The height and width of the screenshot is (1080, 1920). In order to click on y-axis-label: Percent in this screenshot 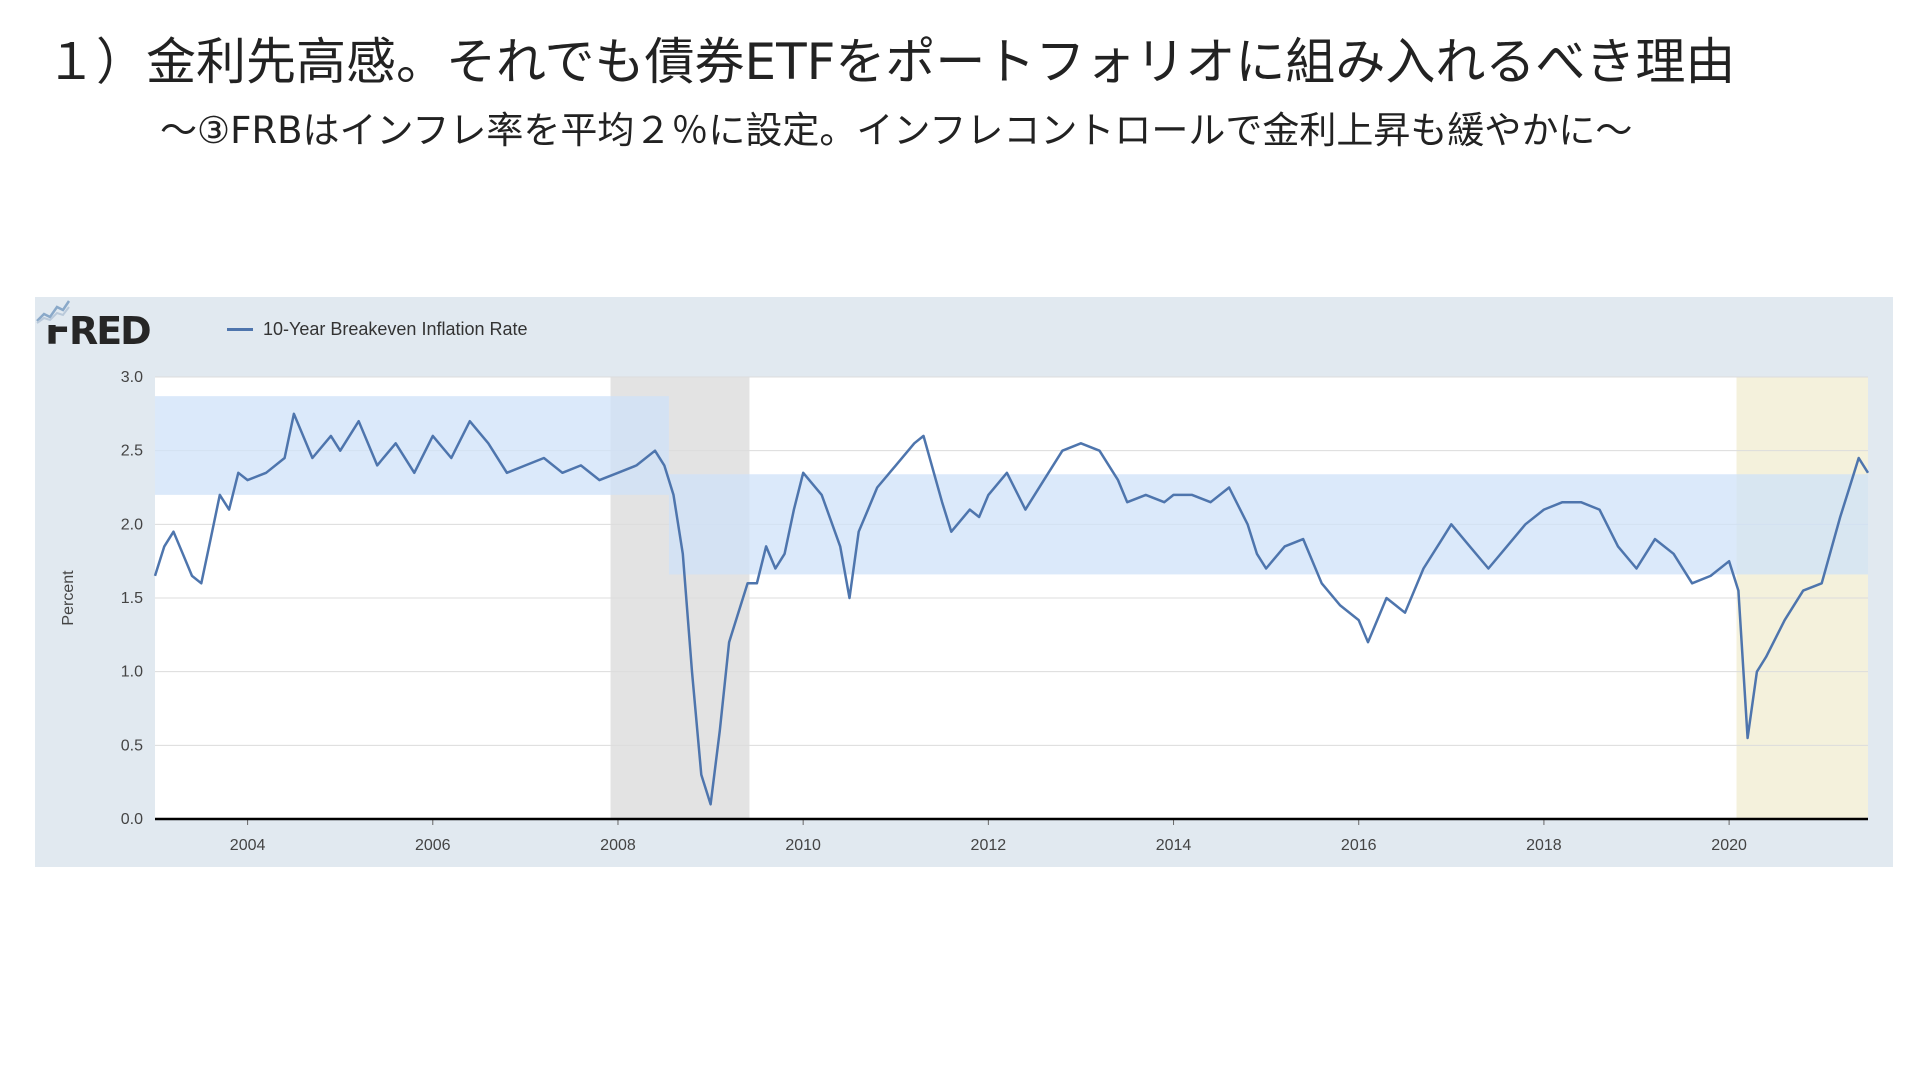, I will do `click(68, 598)`.